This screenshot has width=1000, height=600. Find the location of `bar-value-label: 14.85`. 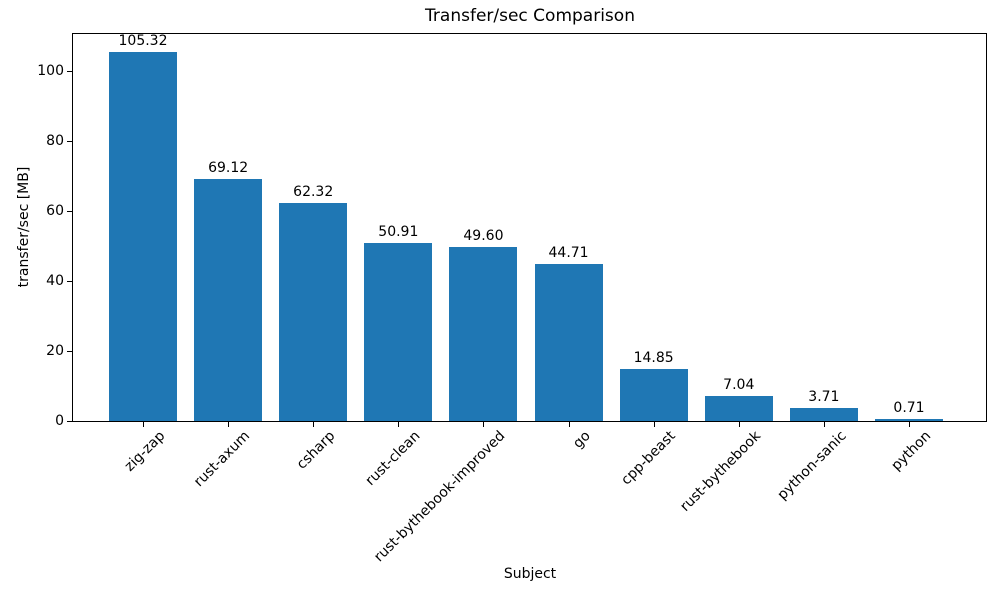

bar-value-label: 14.85 is located at coordinates (653, 357).